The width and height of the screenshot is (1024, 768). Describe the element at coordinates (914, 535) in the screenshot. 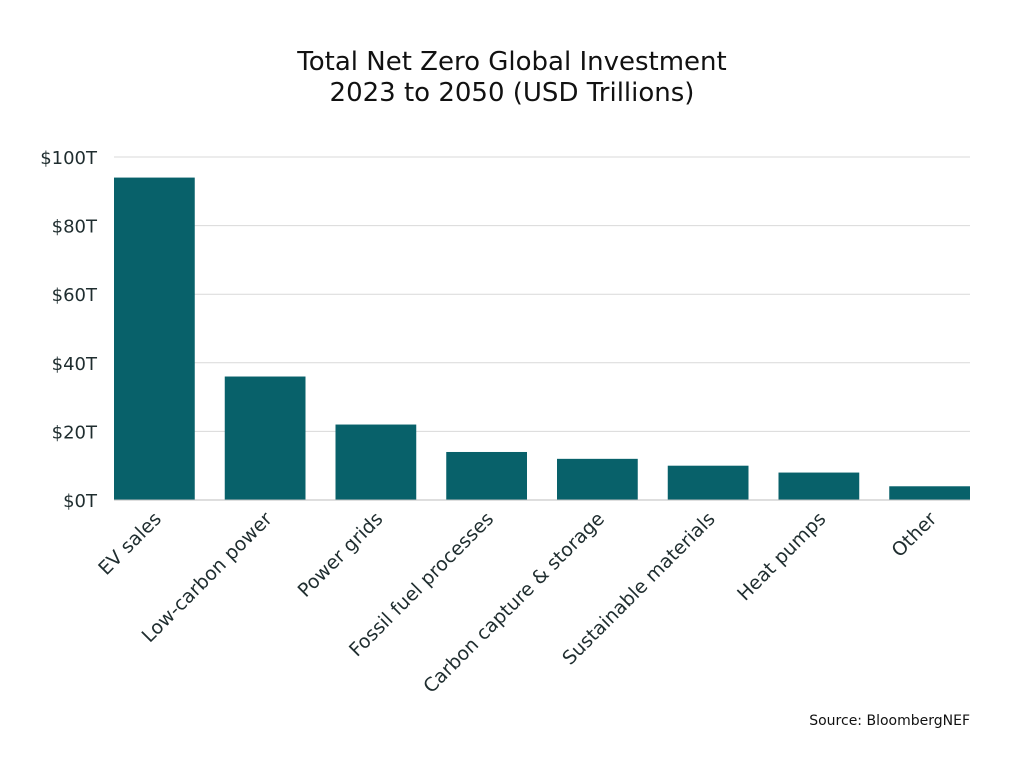

I see `x-tick-label: Other` at that location.